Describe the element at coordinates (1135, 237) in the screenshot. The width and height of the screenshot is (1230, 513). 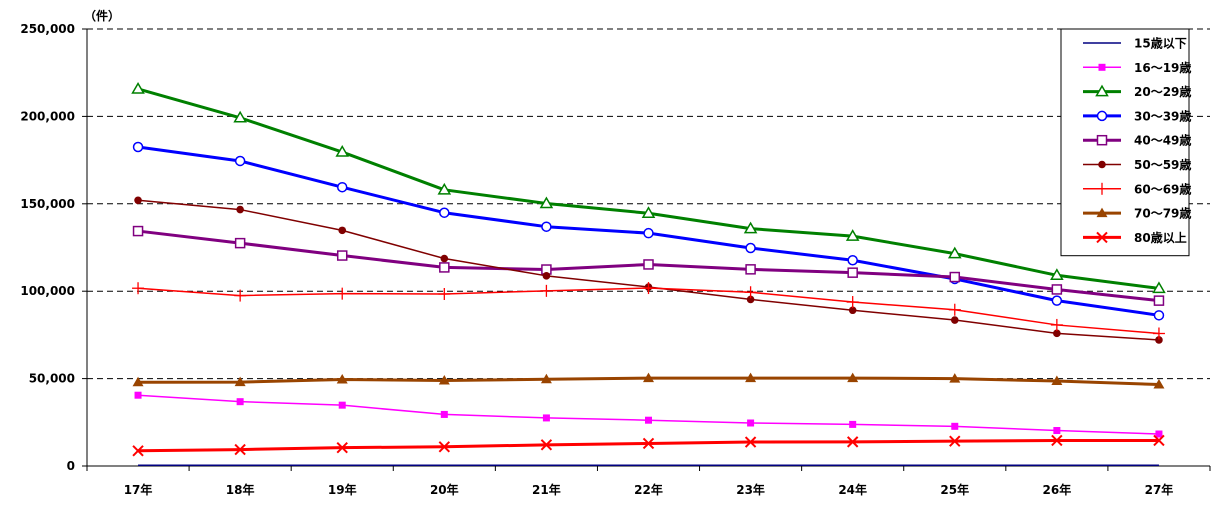
I see `legend-item: 80歳以上` at that location.